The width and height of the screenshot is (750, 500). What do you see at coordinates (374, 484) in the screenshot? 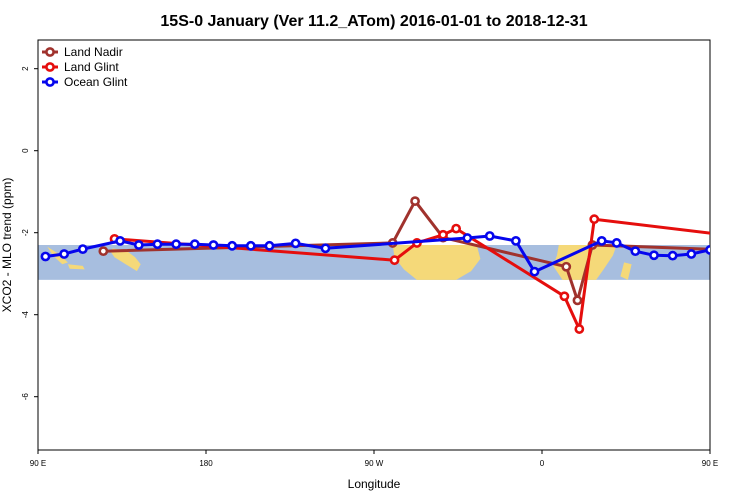
I see `x-axis-label: Longitude` at bounding box center [374, 484].